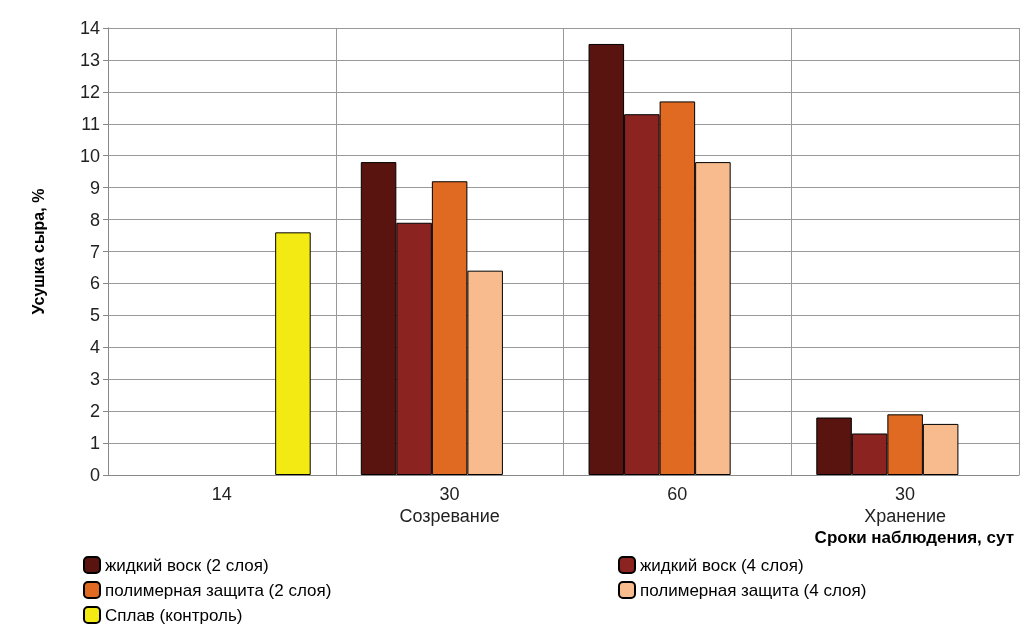 The width and height of the screenshot is (1032, 644). Describe the element at coordinates (94, 219) in the screenshot. I see `y-tick-label: 8` at that location.